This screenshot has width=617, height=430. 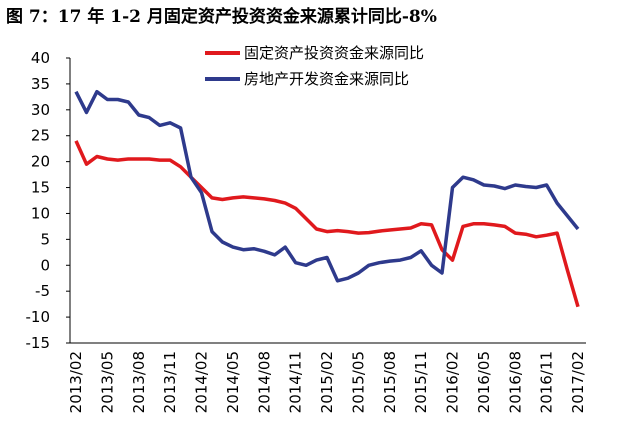 What do you see at coordinates (139, 382) in the screenshot?
I see `x-tick-label: 2013/08` at bounding box center [139, 382].